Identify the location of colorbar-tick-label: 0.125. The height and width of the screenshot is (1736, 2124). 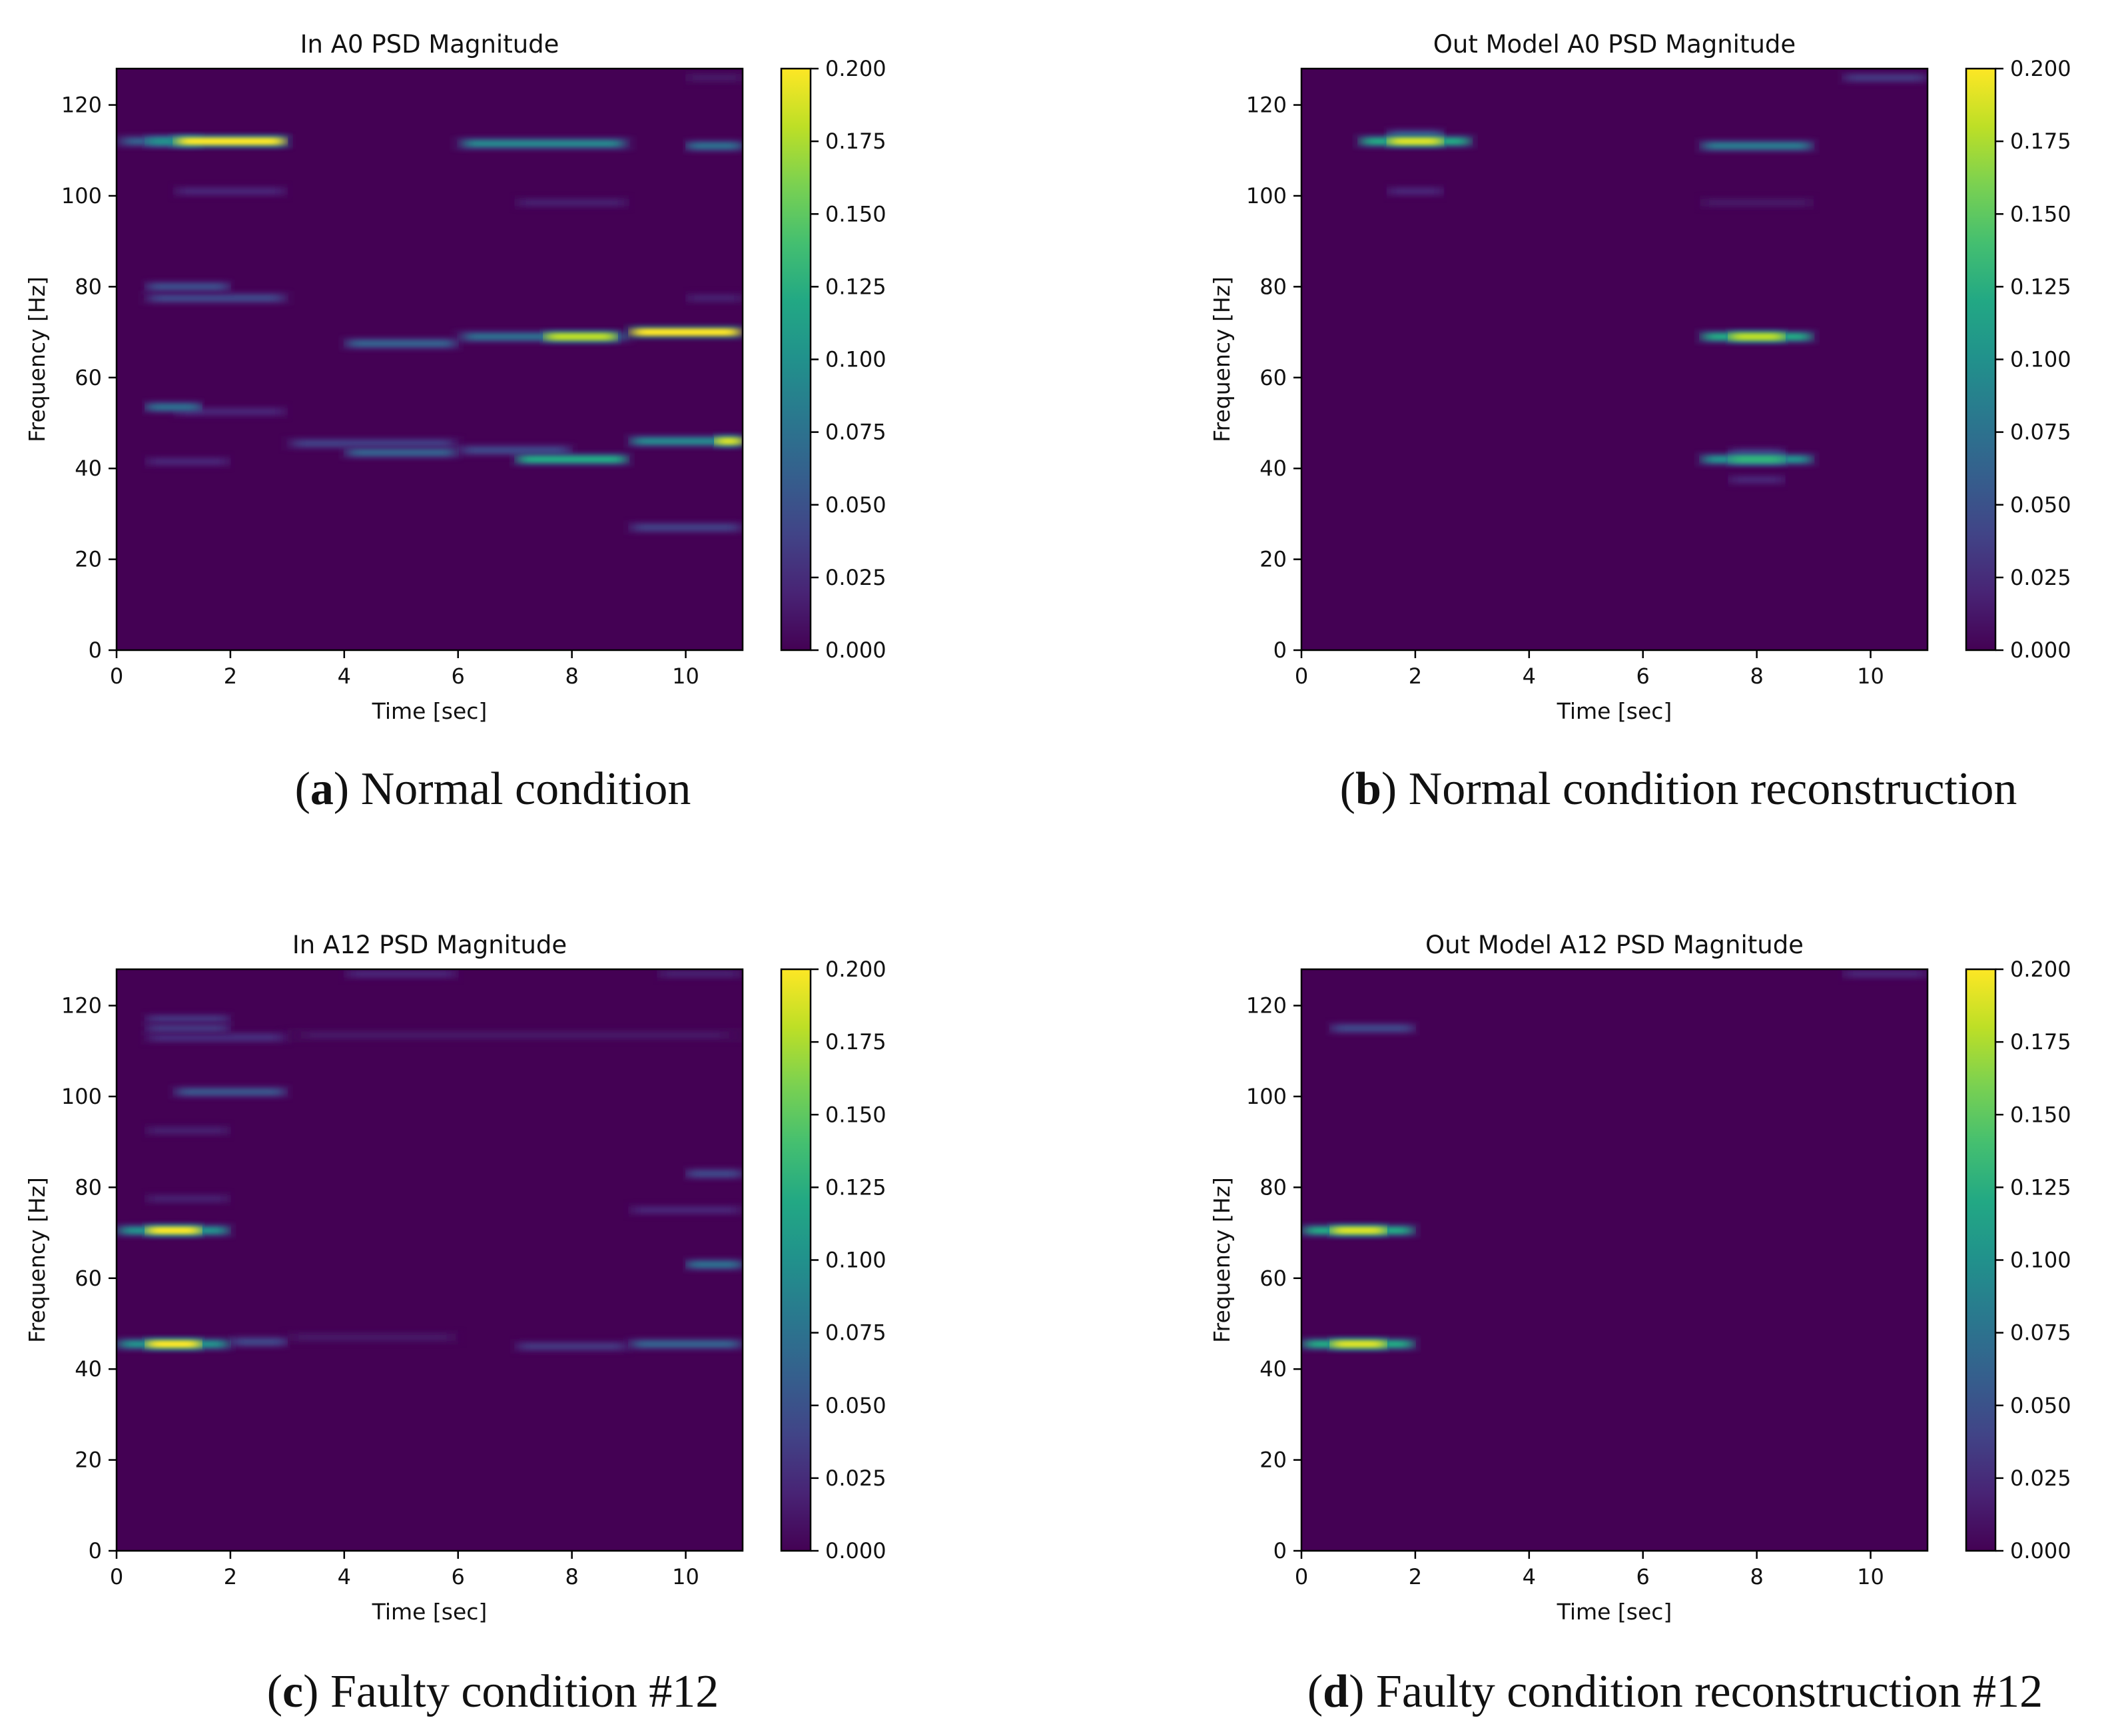
(2040, 1187).